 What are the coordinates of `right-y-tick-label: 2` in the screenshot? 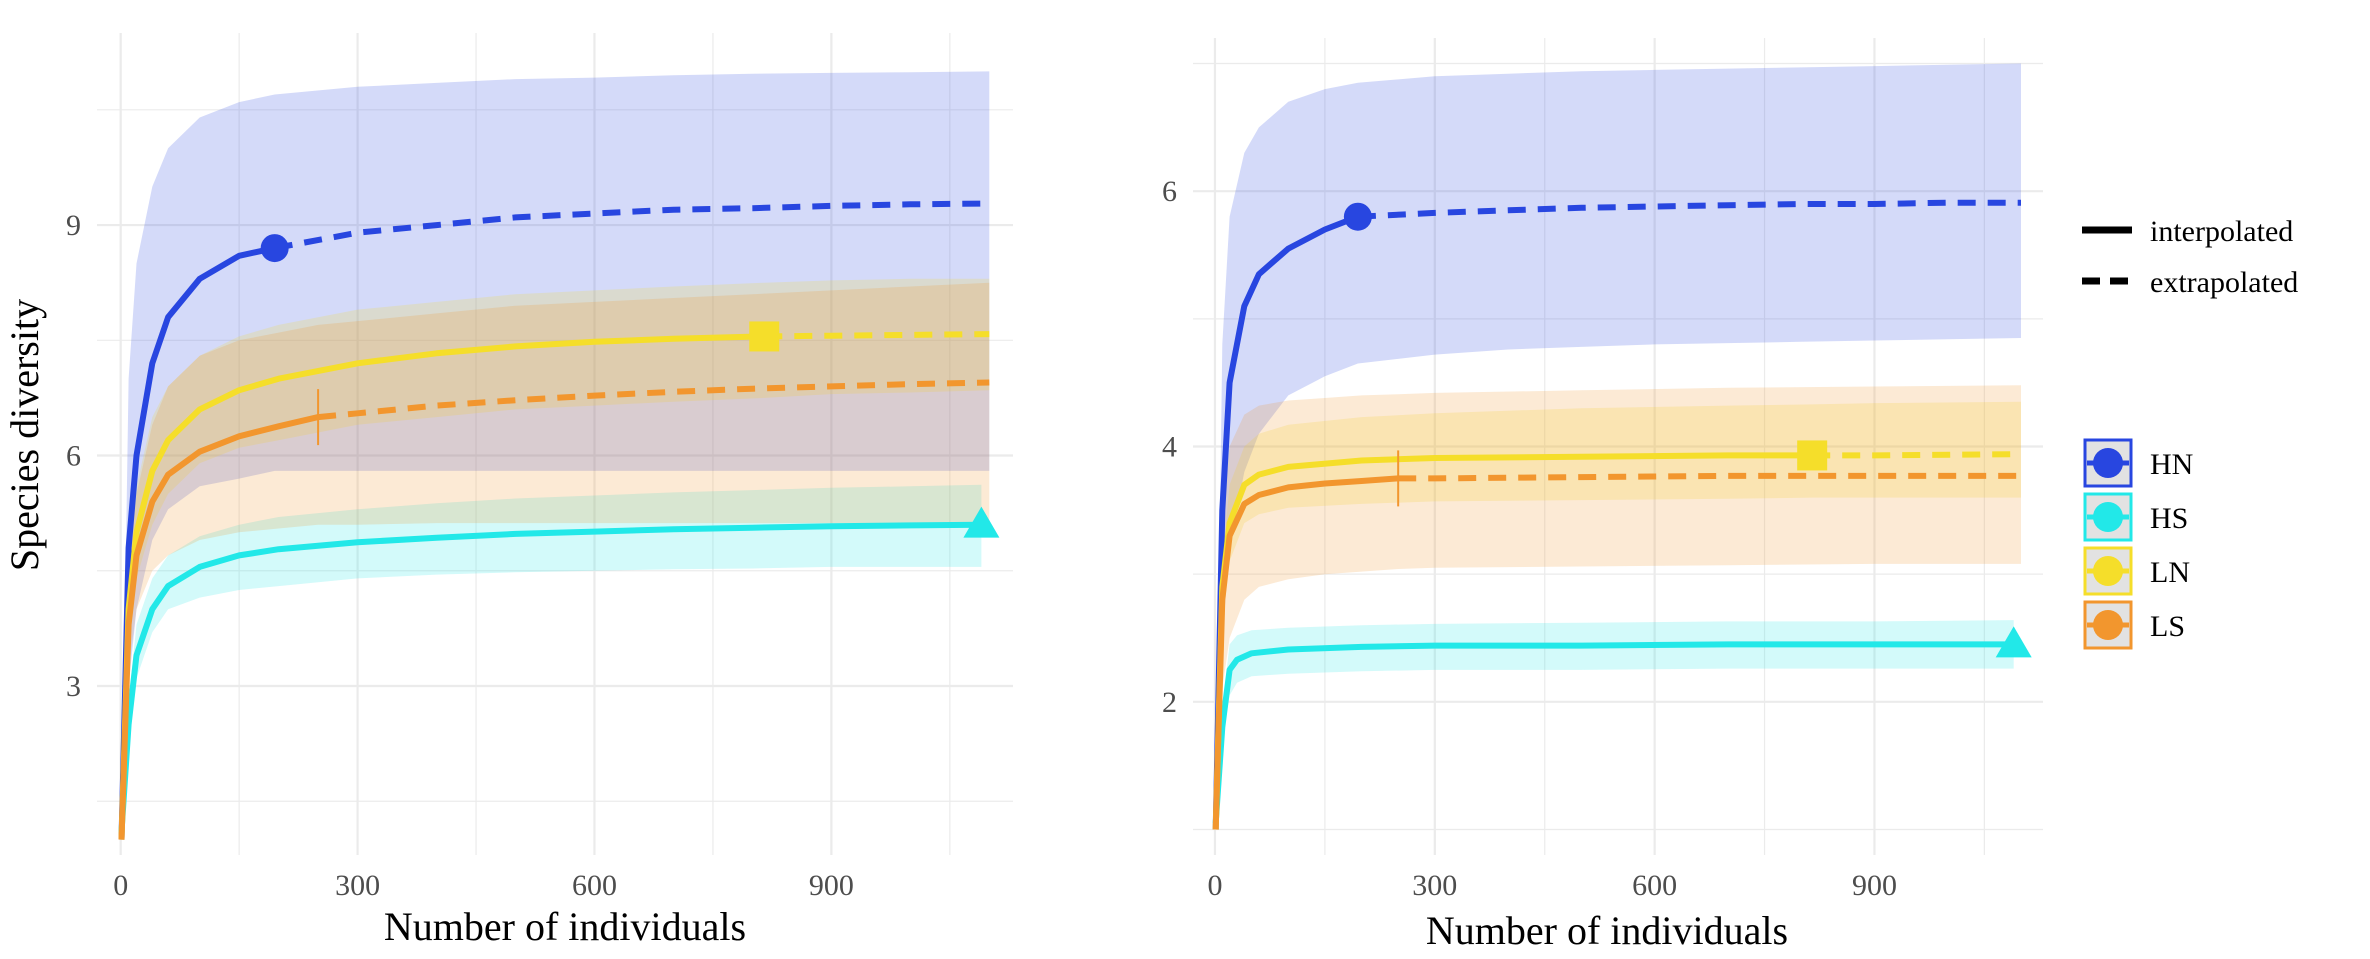 It's located at (1169, 702).